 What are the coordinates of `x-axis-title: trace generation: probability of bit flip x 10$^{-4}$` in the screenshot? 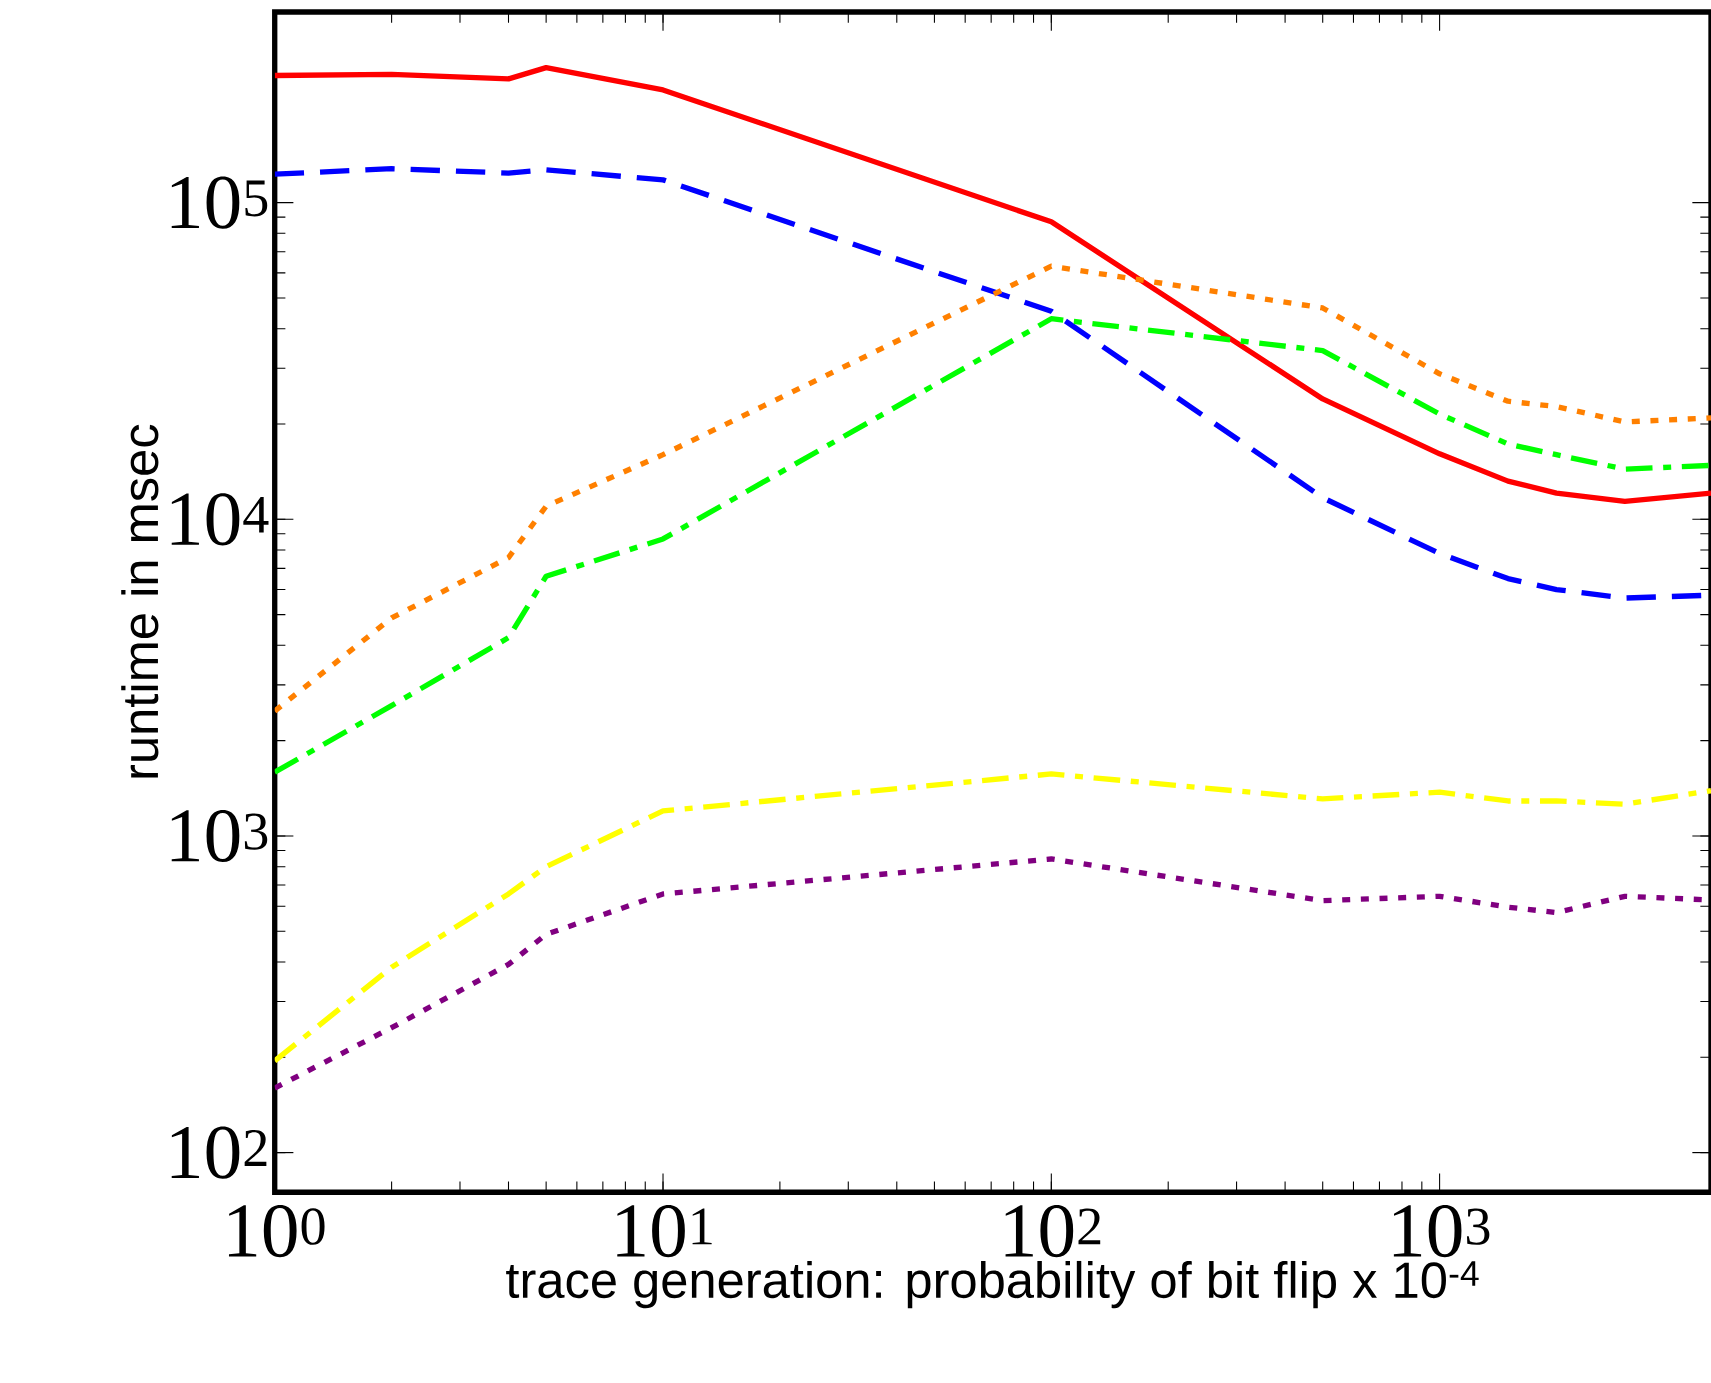 It's located at (992, 1284).